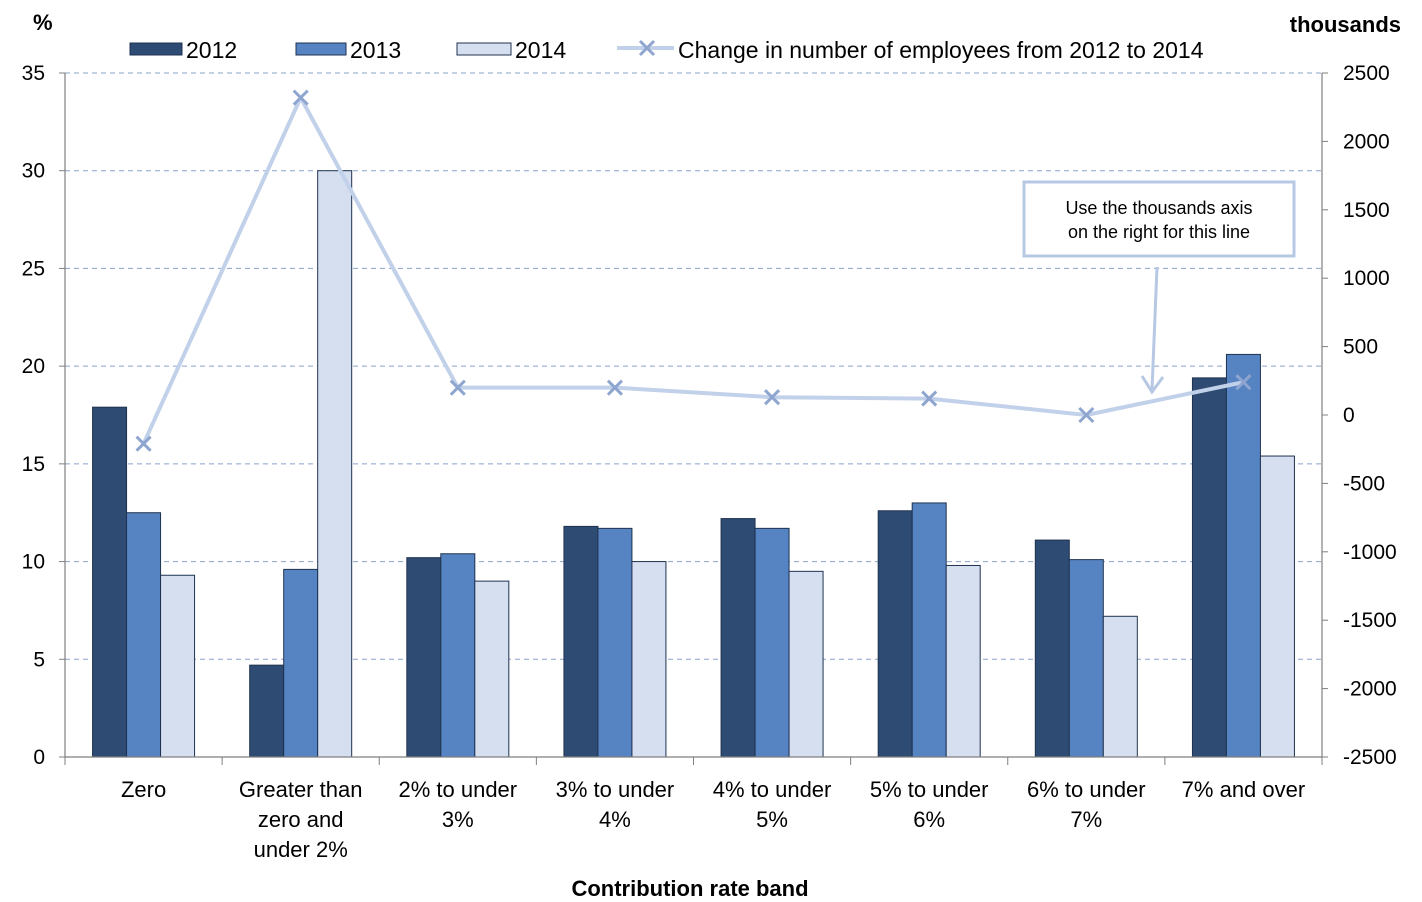  I want to click on legend-label-2014: 2014, so click(540, 50).